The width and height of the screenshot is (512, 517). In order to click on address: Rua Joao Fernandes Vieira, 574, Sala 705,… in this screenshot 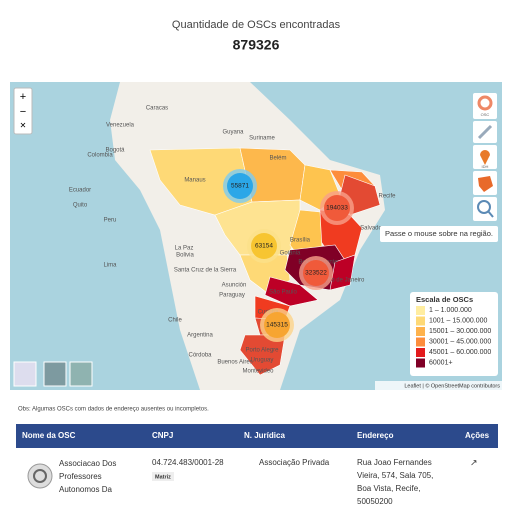, I will do `click(395, 482)`.